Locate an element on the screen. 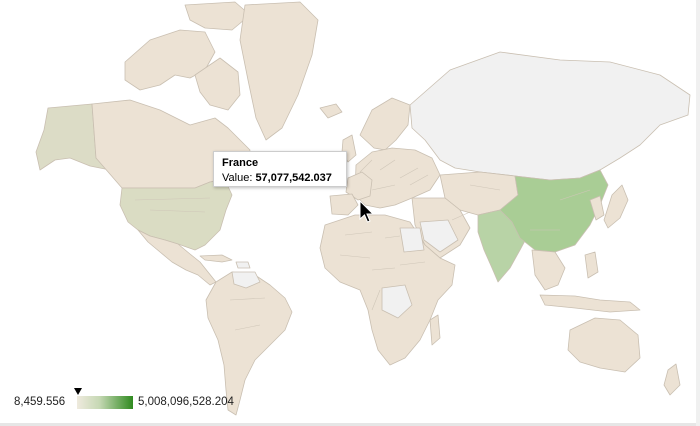  region-drc is located at coordinates (397, 301).